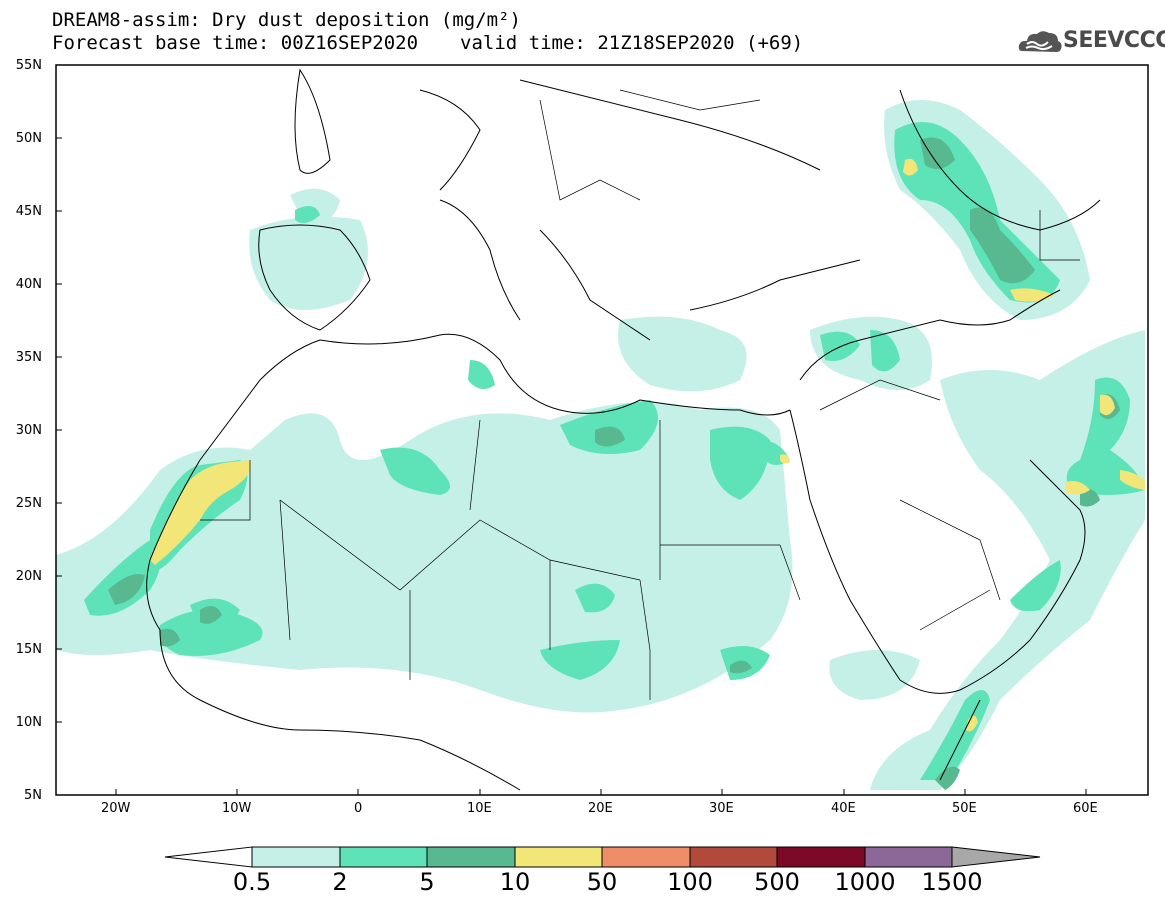 The width and height of the screenshot is (1165, 907). I want to click on cloud-logo-icon, so click(1040, 41).